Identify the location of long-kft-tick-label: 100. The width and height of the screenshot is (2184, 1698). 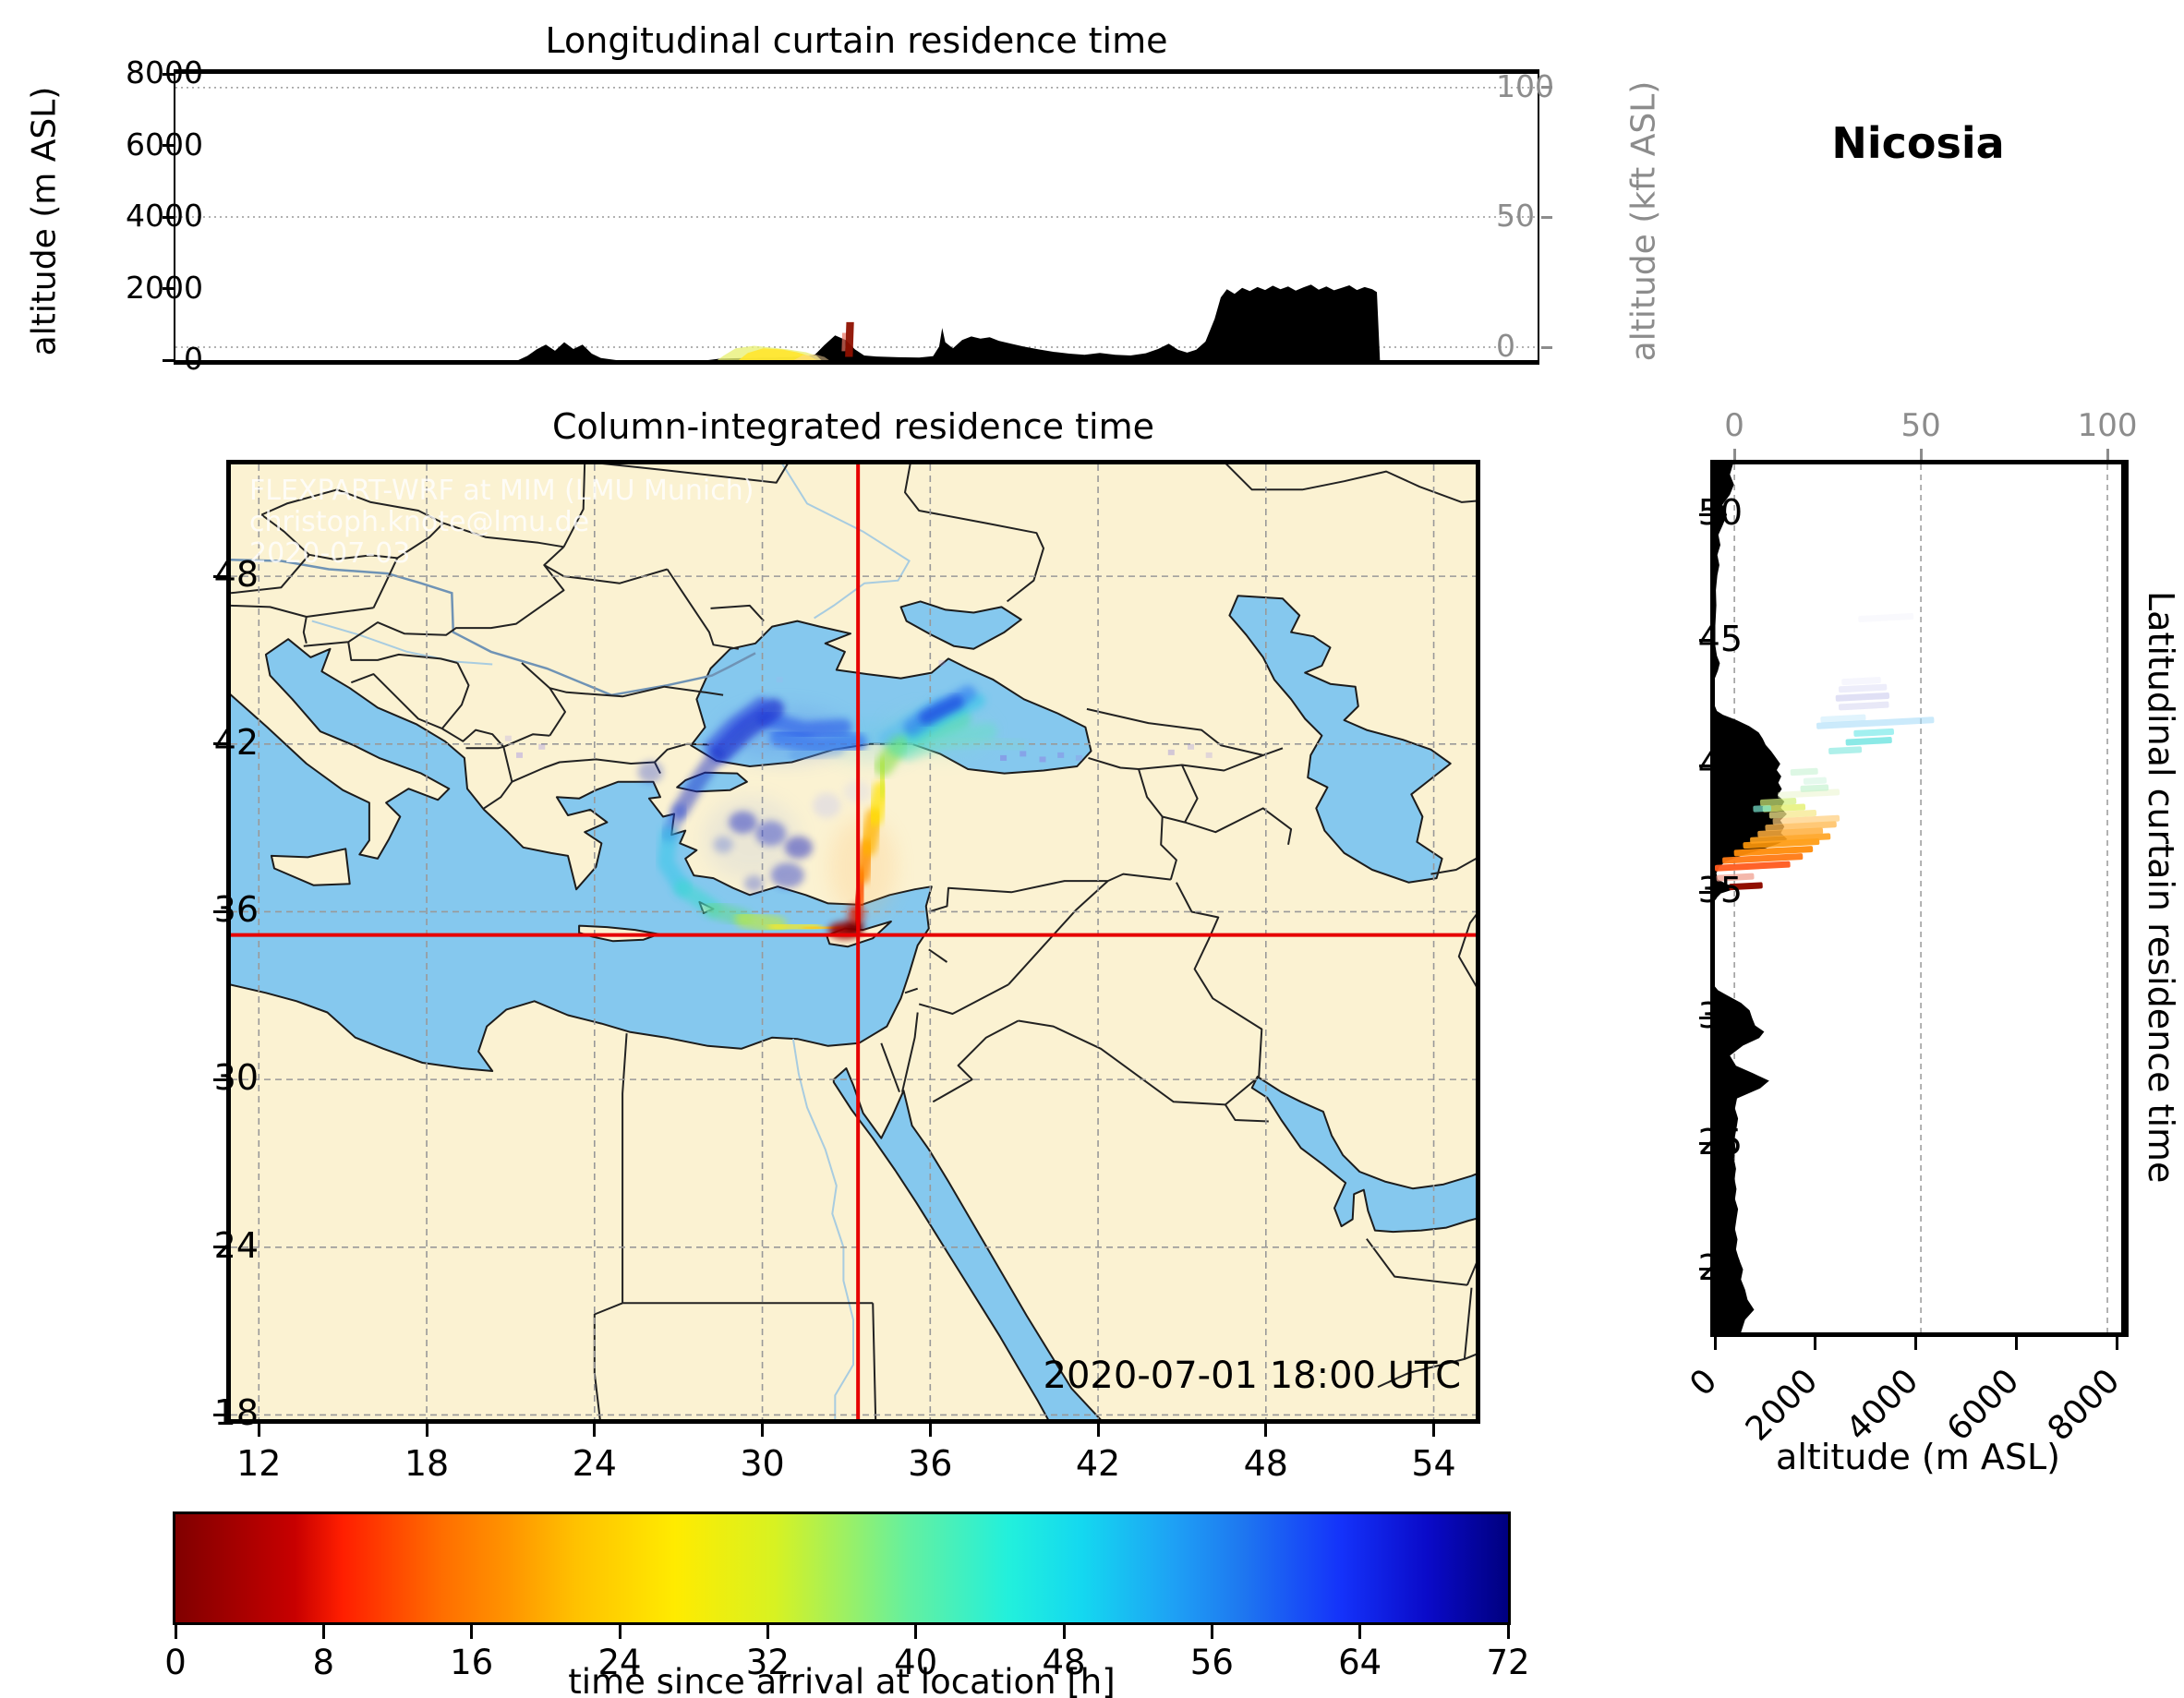
(1525, 85).